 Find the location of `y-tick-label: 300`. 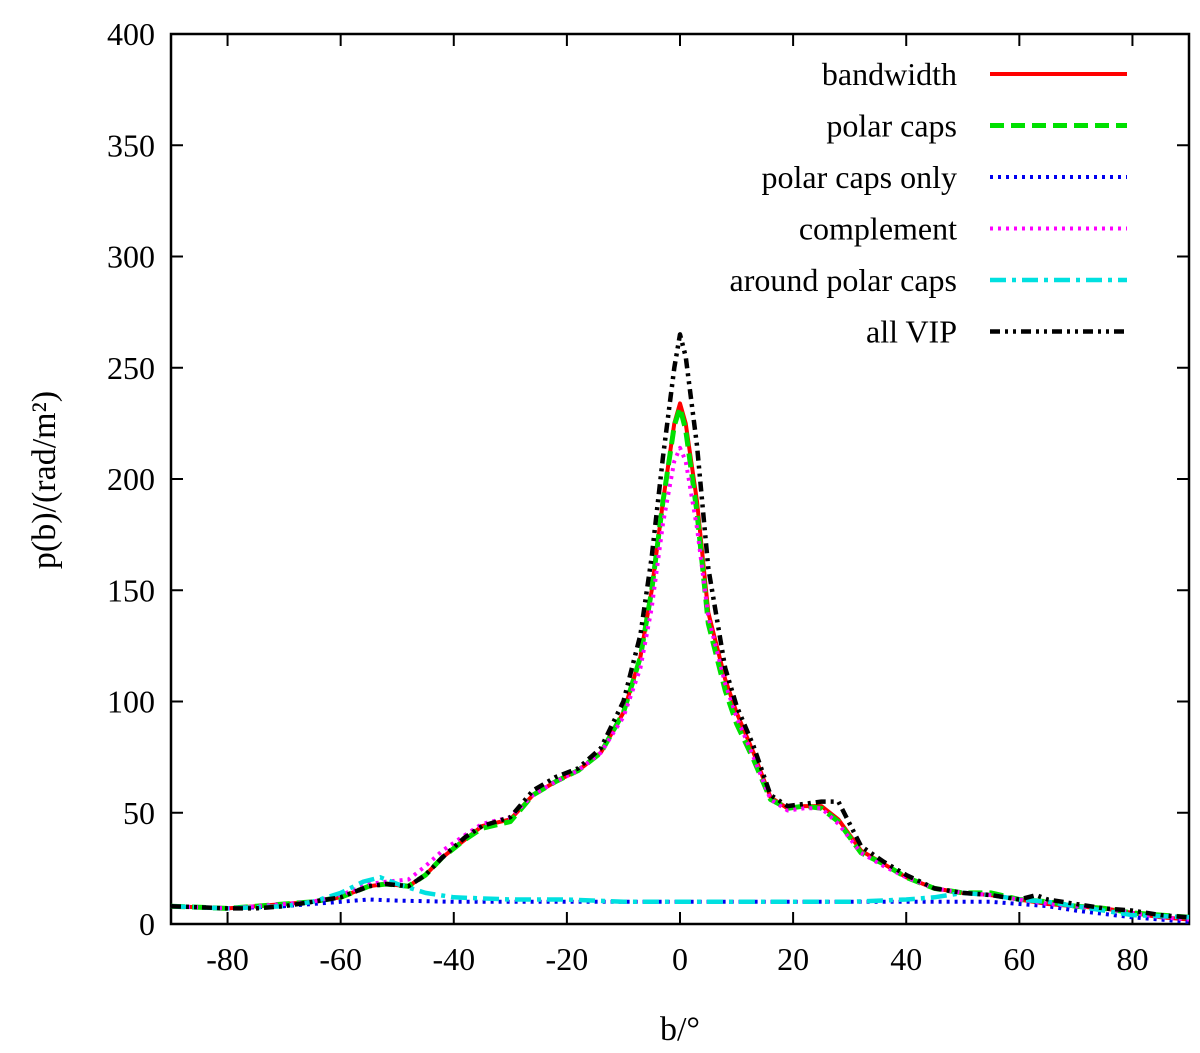

y-tick-label: 300 is located at coordinates (131, 257).